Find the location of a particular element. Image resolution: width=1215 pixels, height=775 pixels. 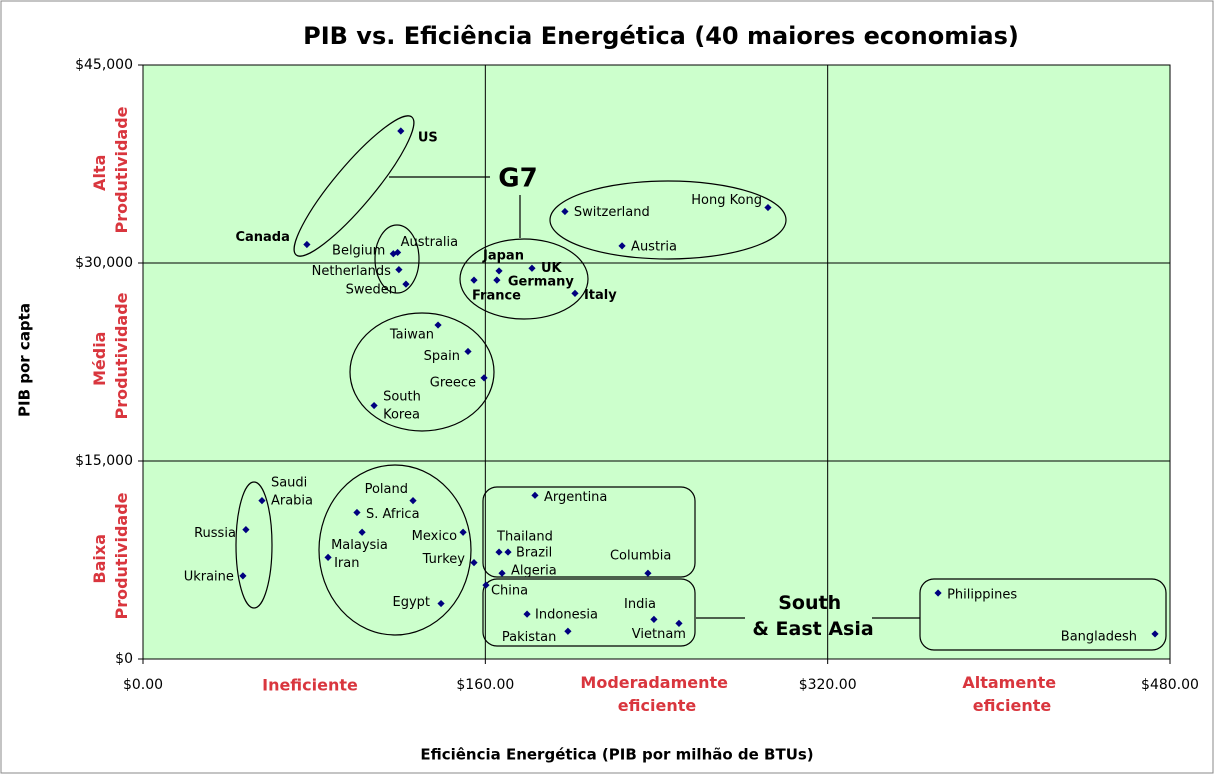

point-label: Philippines is located at coordinates (982, 595).